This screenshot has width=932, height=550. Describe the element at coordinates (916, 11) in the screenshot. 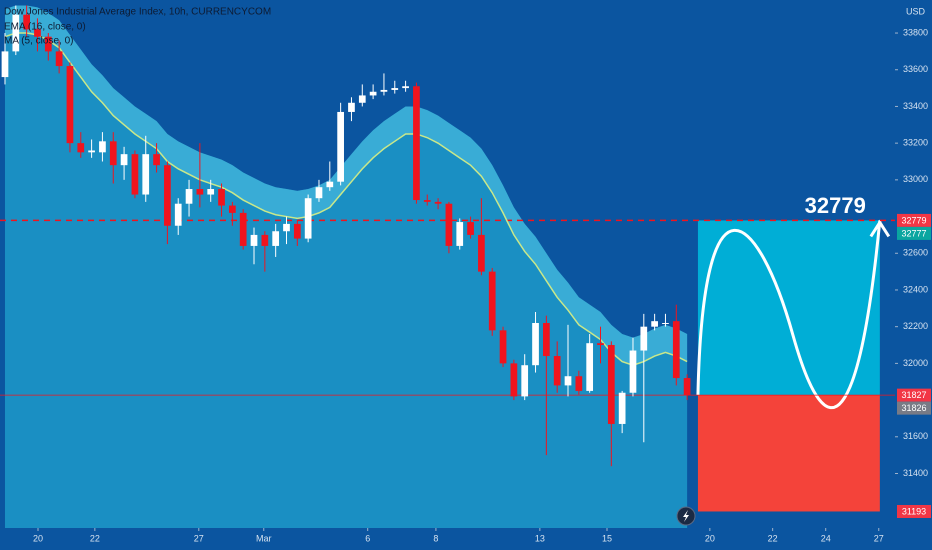

I see `currency-label: USD` at that location.